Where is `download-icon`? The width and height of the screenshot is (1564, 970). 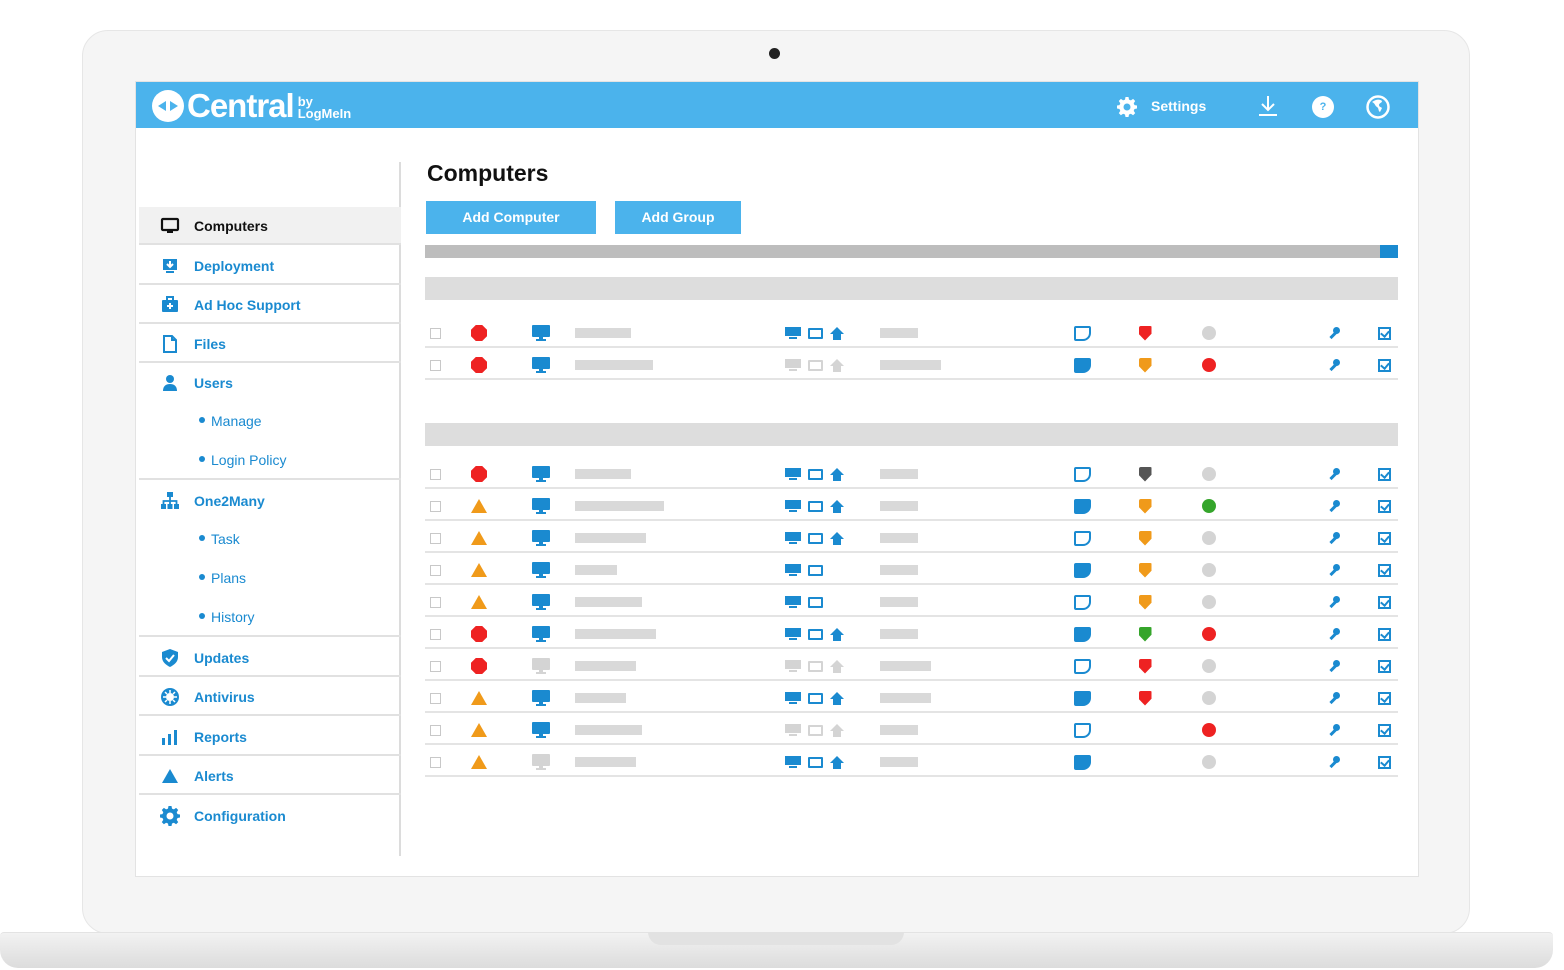 download-icon is located at coordinates (1268, 106).